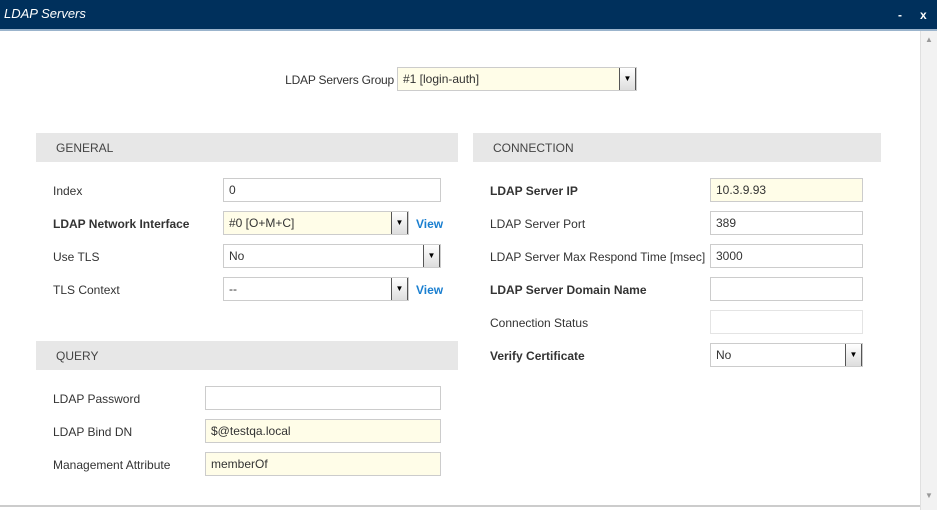  Describe the element at coordinates (76, 257) in the screenshot. I see `use-tls-label: Use TLS` at that location.